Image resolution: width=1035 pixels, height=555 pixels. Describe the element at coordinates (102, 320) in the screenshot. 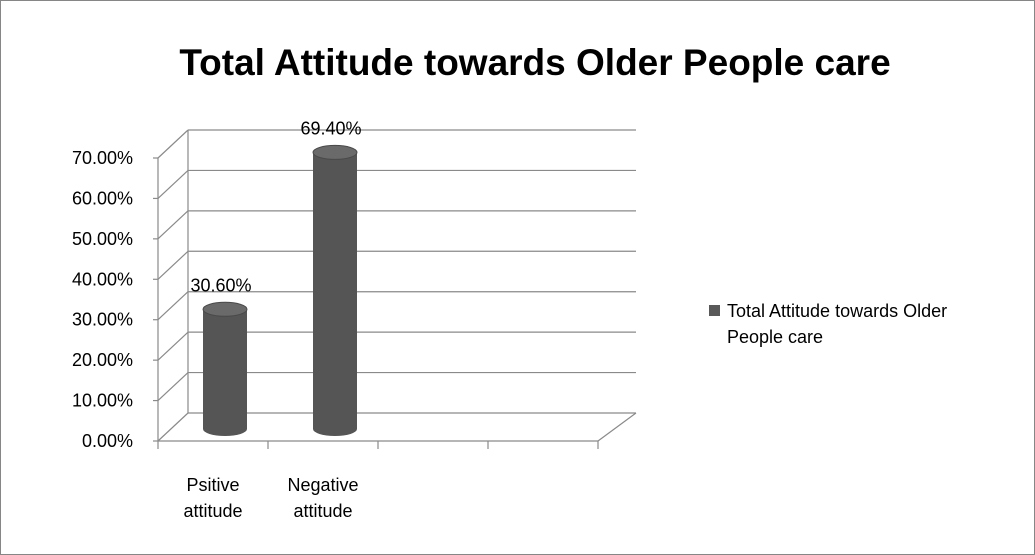

I see `y-tick-label: 30.00%` at that location.